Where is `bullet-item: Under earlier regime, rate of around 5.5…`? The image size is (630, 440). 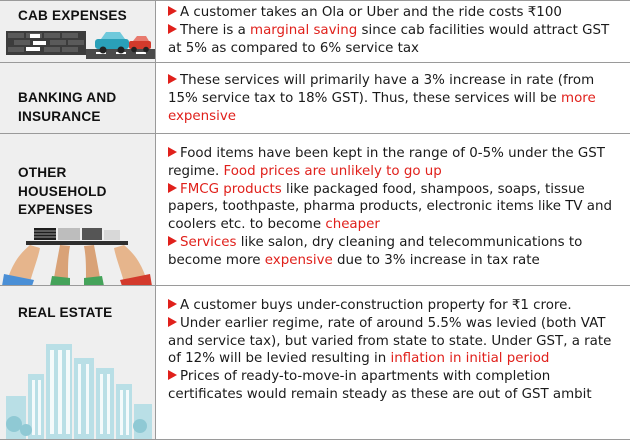 bullet-item: Under earlier regime, rate of around 5.5… is located at coordinates (396, 341).